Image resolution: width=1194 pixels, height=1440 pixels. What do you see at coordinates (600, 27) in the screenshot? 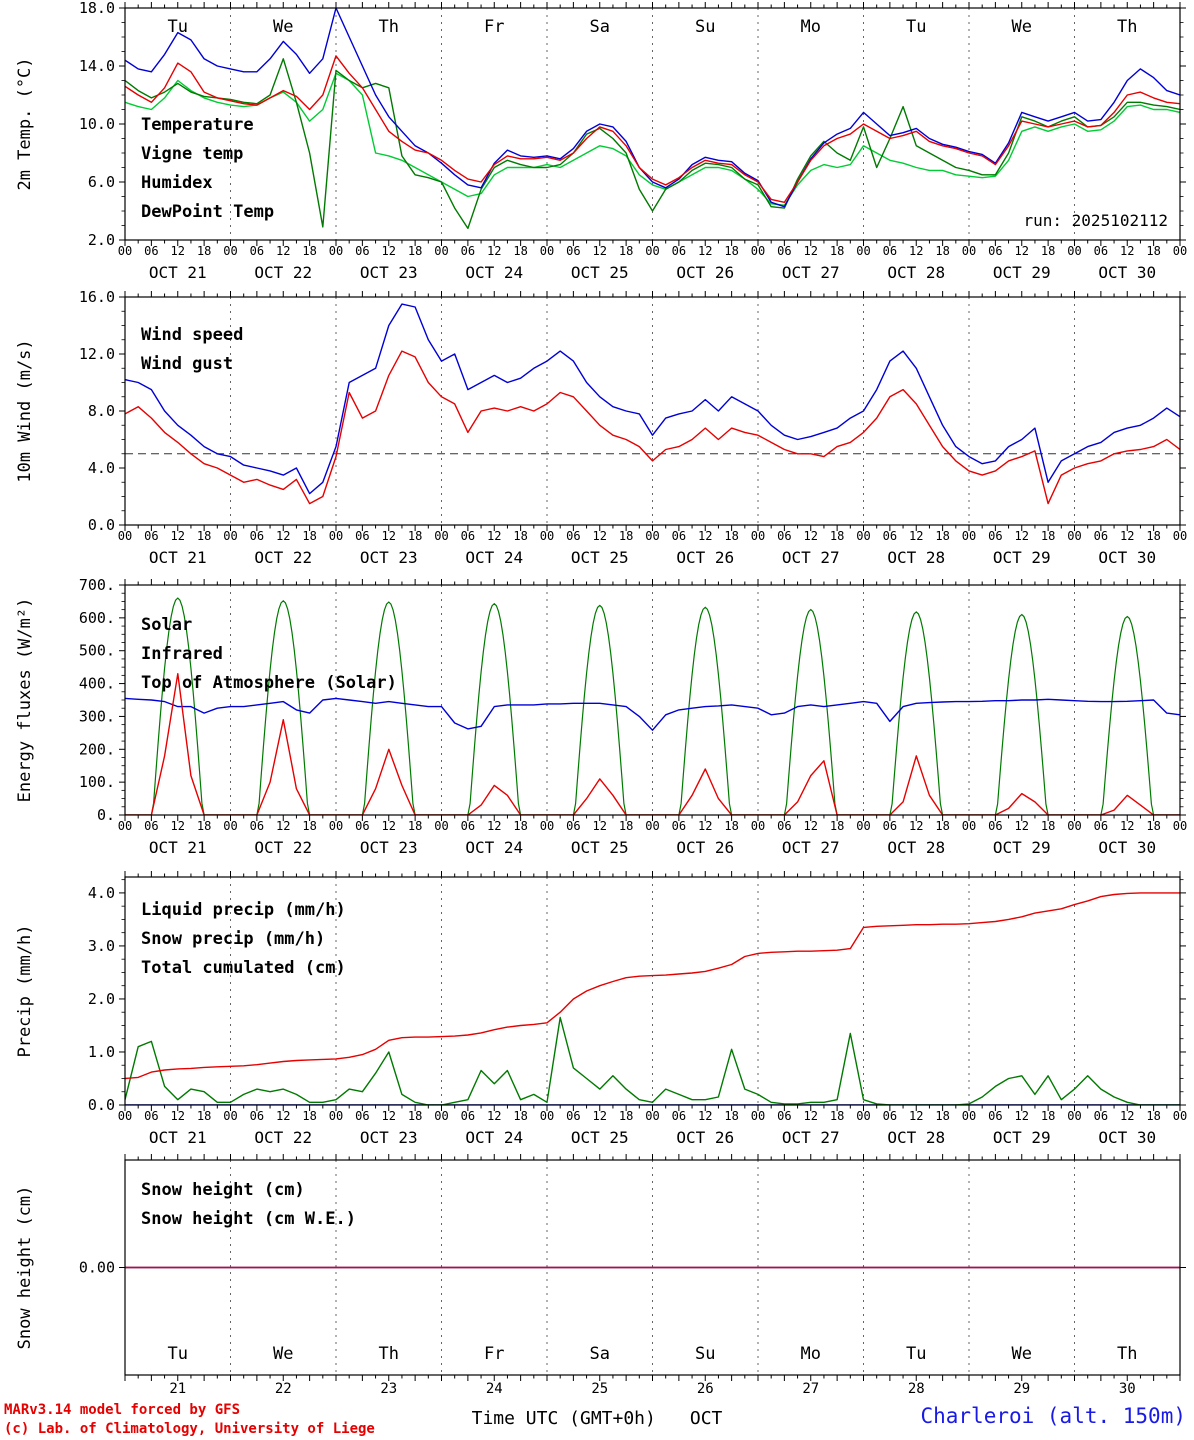
I see `svg-text: Sa` at bounding box center [600, 27].